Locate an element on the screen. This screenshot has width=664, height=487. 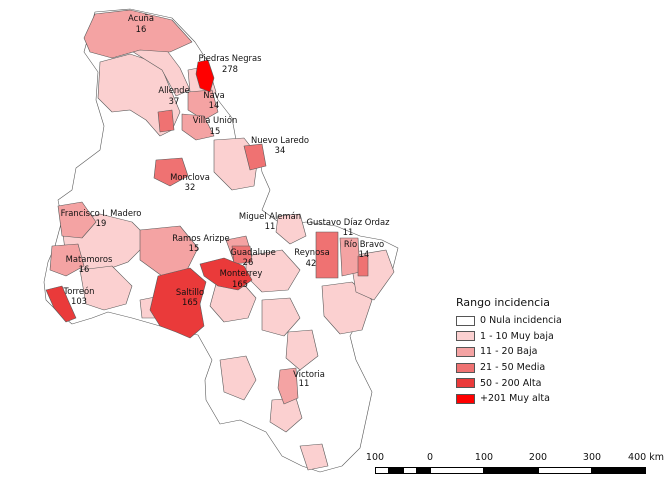
area-francisco-madero is located at coordinates (77, 220).